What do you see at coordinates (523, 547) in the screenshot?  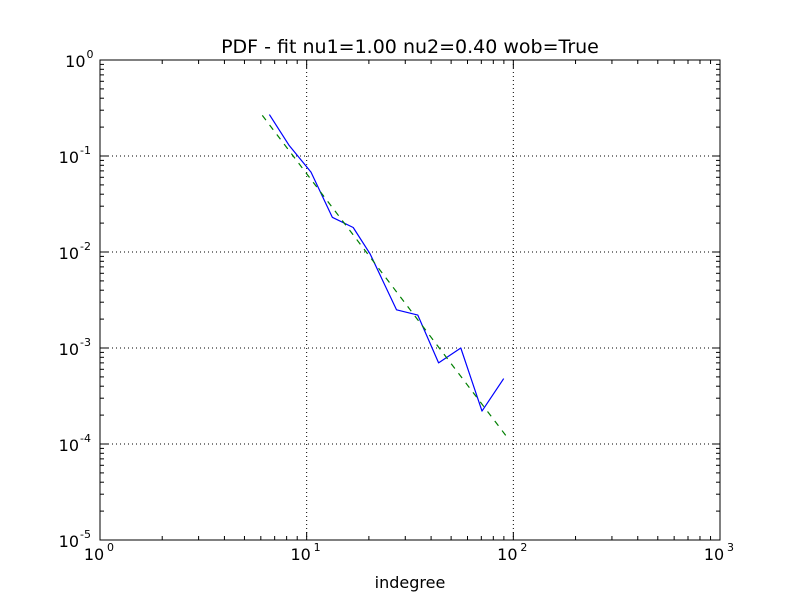 I see `x-tick-exponent: 2` at bounding box center [523, 547].